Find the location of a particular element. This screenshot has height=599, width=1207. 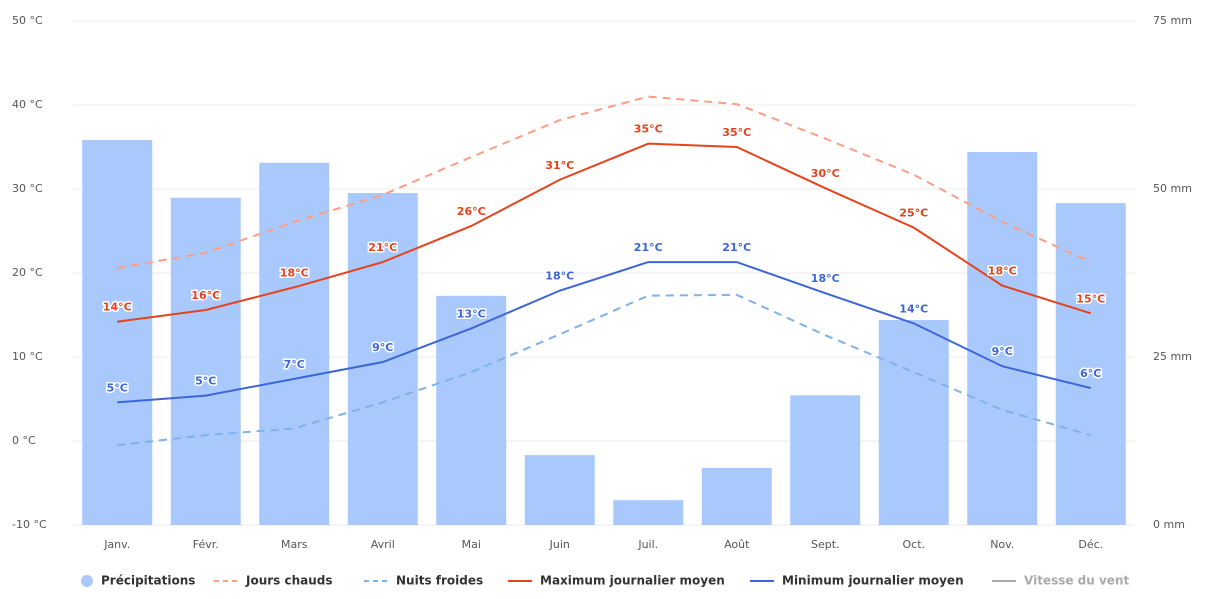

legend-marker is located at coordinates (87, 581).